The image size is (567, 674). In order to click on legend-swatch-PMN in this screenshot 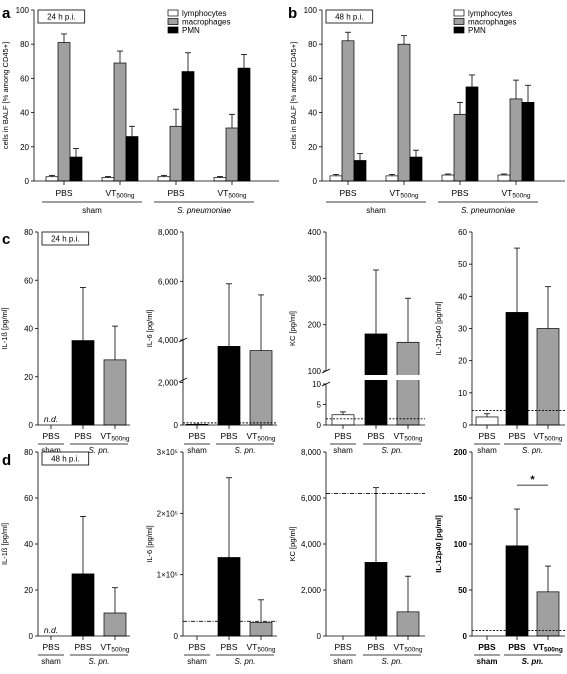, I will do `click(459, 30)`.